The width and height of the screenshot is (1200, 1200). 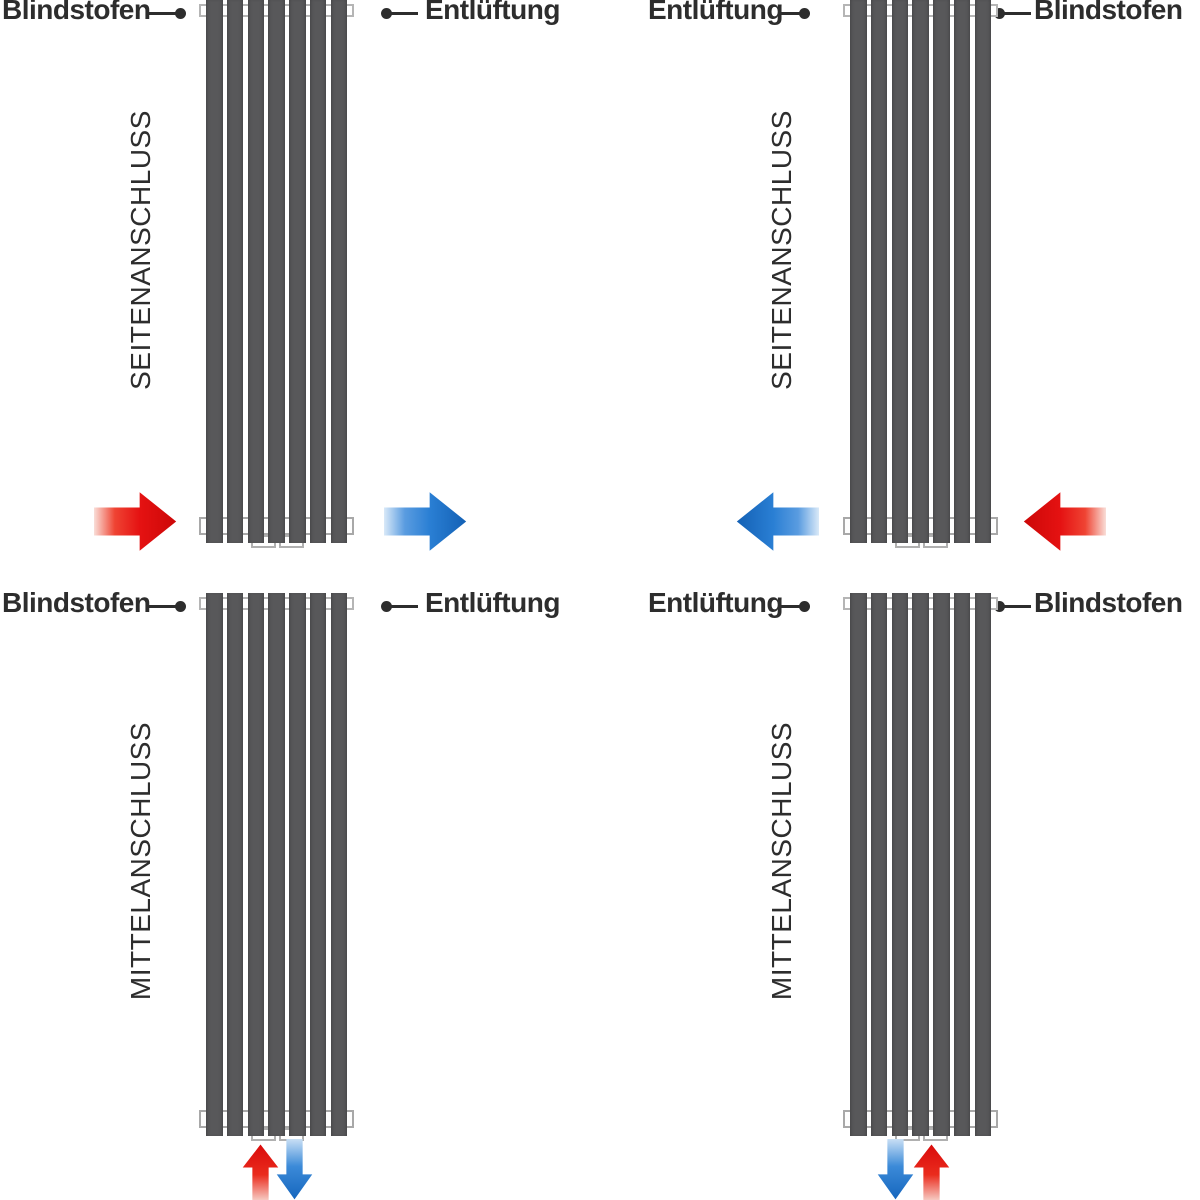 What do you see at coordinates (1064, 521) in the screenshot?
I see `red-flow-arrow-left-icon` at bounding box center [1064, 521].